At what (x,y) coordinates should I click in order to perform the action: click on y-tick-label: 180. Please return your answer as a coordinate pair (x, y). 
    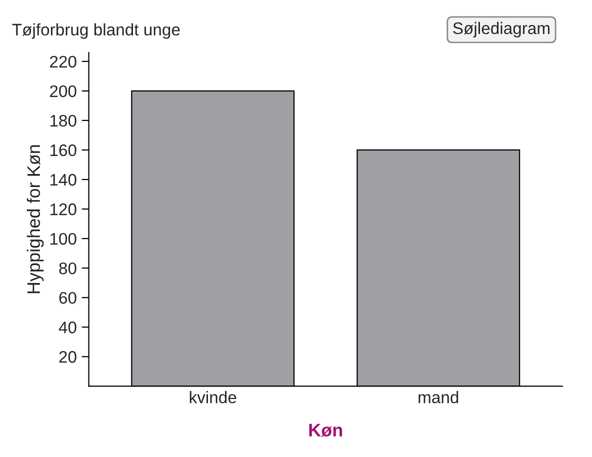
    Looking at the image, I should click on (63, 120).